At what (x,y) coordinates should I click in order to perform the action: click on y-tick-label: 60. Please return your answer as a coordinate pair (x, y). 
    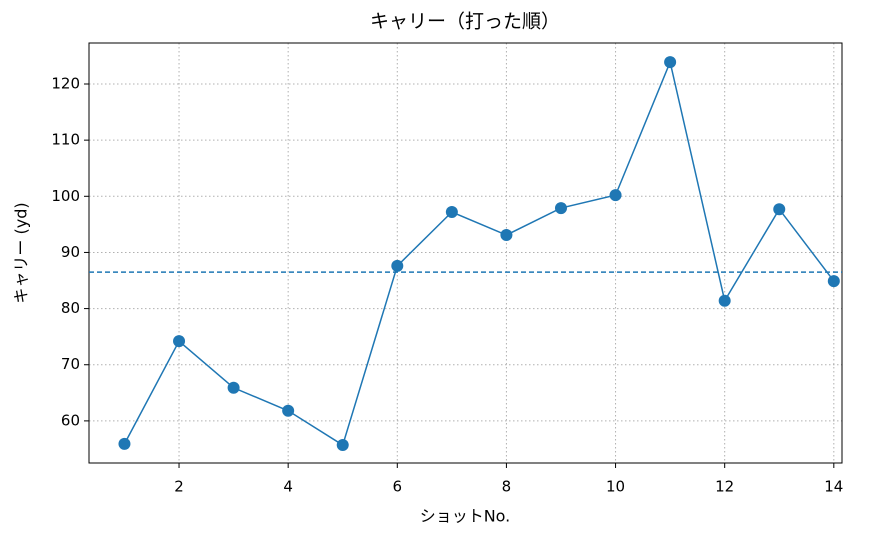
    Looking at the image, I should click on (70, 420).